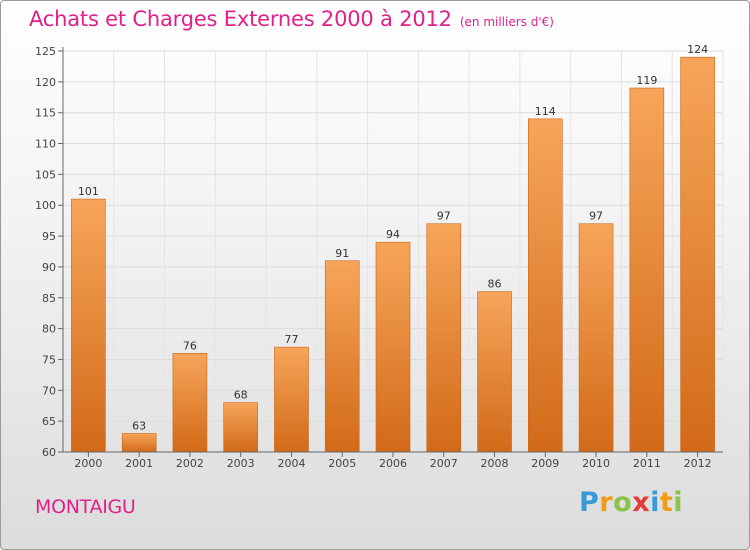 Image resolution: width=750 pixels, height=550 pixels. What do you see at coordinates (240, 427) in the screenshot?
I see `bar-2003` at bounding box center [240, 427].